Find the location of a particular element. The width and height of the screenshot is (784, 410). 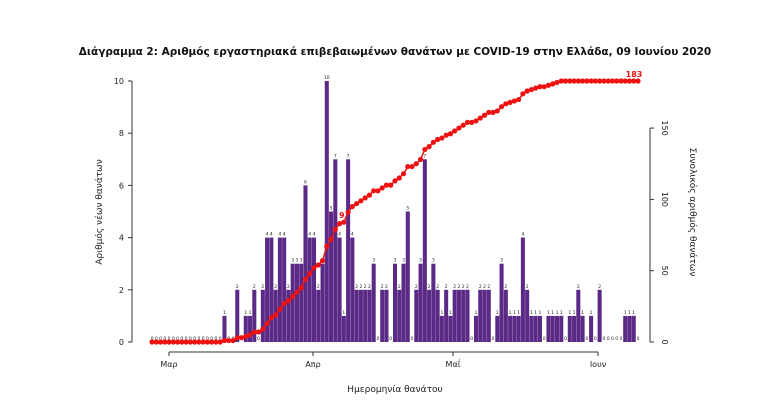

y2-tick-label: 0 is located at coordinates (664, 341).